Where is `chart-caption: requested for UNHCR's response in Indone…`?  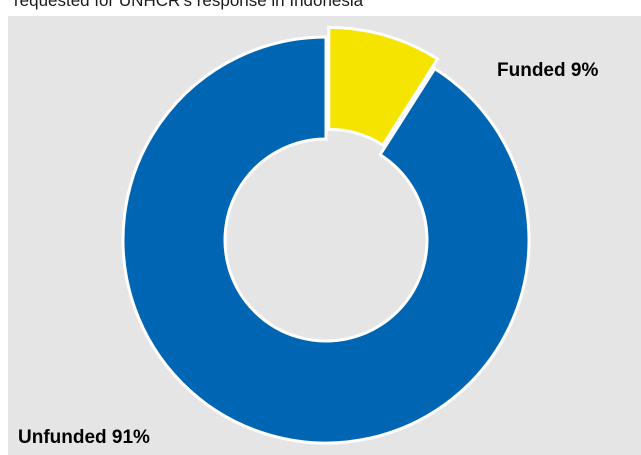
chart-caption: requested for UNHCR's response in Indone… is located at coordinates (189, 5).